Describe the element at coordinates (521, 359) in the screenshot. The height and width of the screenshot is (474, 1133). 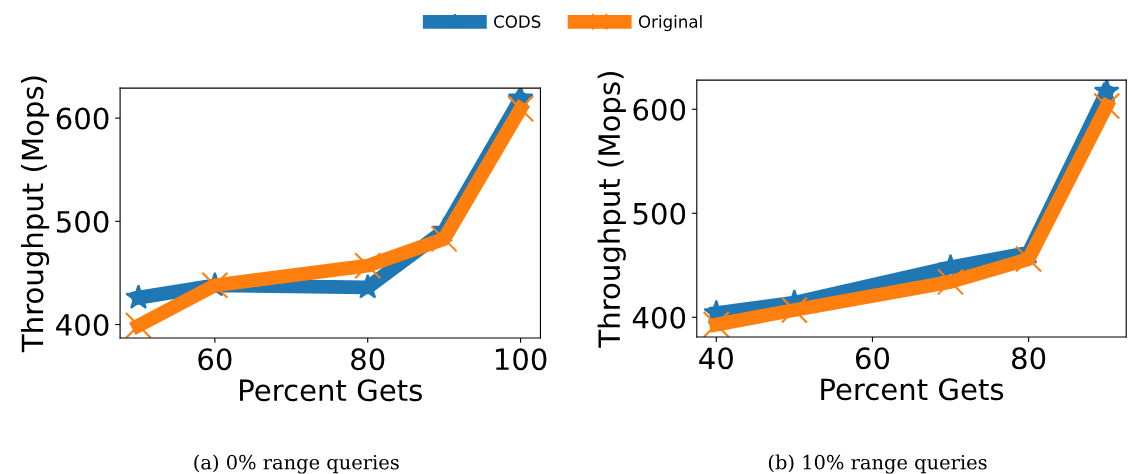
I see `x-tick-label: 100` at that location.